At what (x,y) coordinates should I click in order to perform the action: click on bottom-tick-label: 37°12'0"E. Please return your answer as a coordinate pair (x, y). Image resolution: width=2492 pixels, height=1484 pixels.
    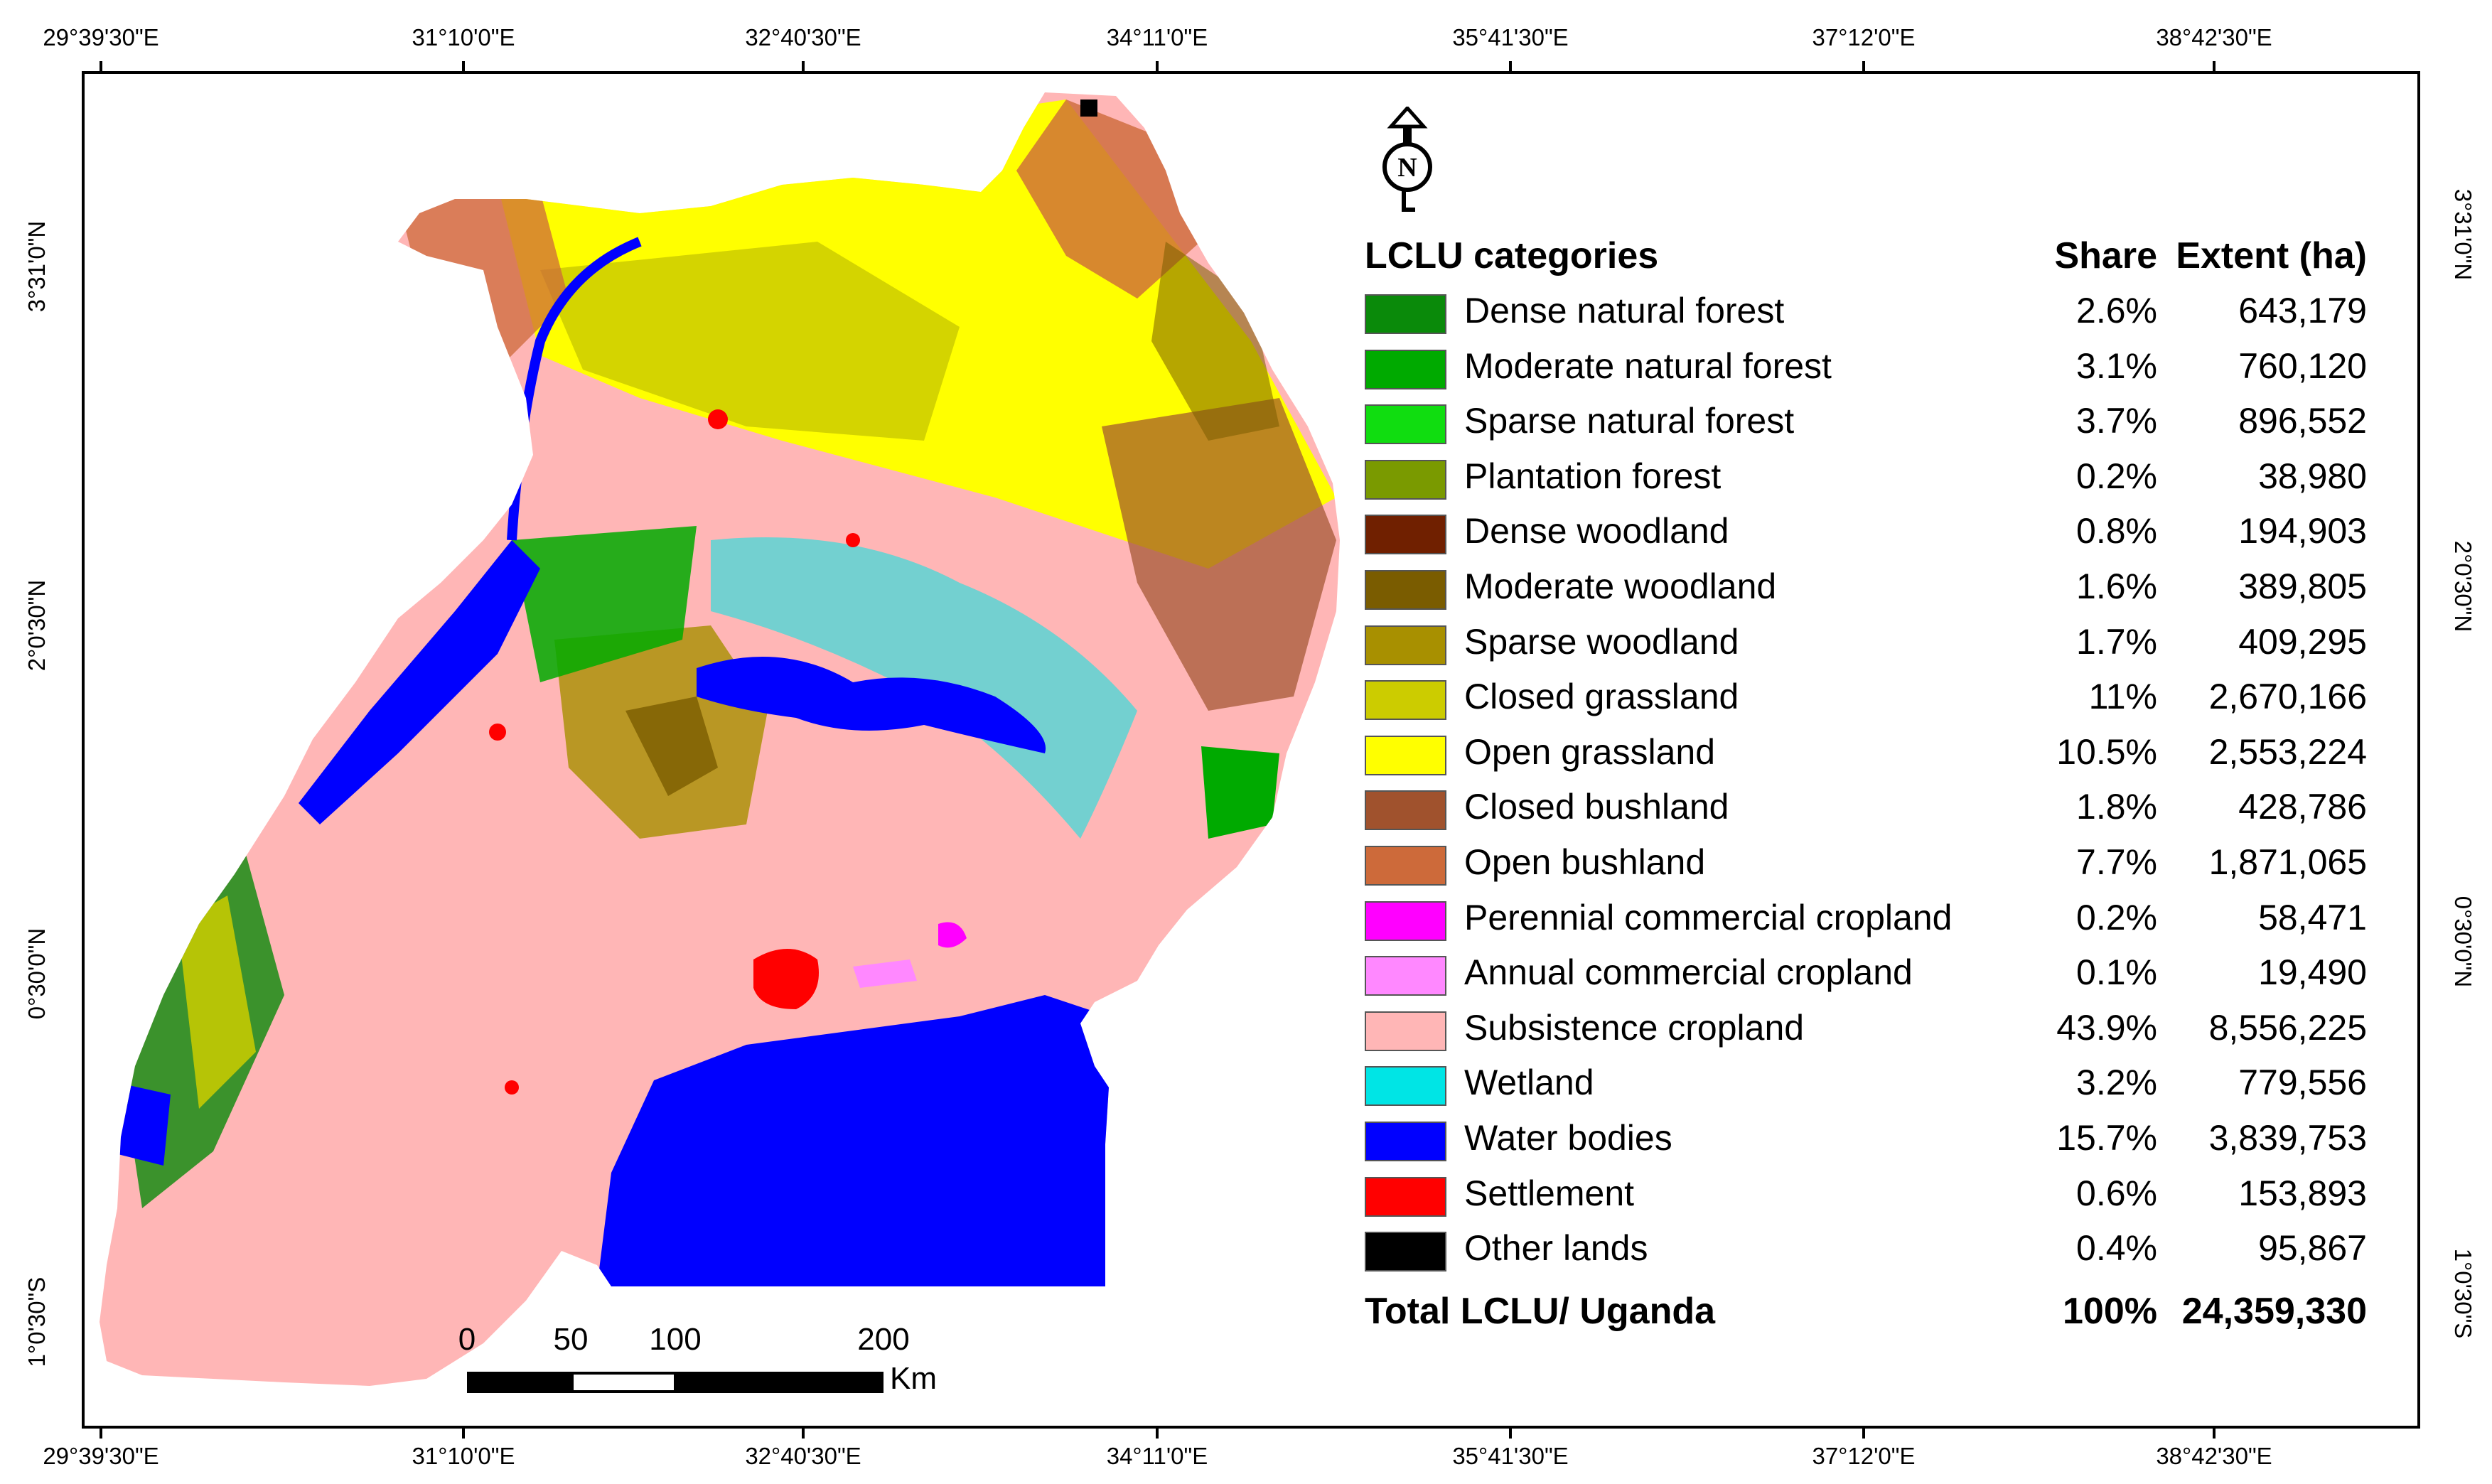
    Looking at the image, I should click on (1864, 1456).